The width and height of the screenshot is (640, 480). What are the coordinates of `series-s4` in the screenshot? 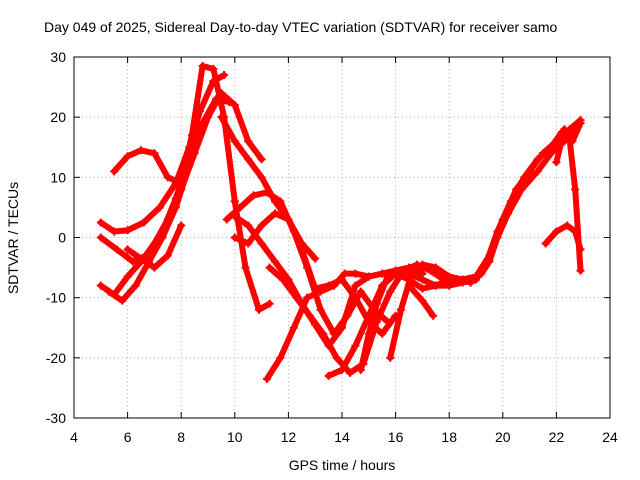 It's located at (192, 188).